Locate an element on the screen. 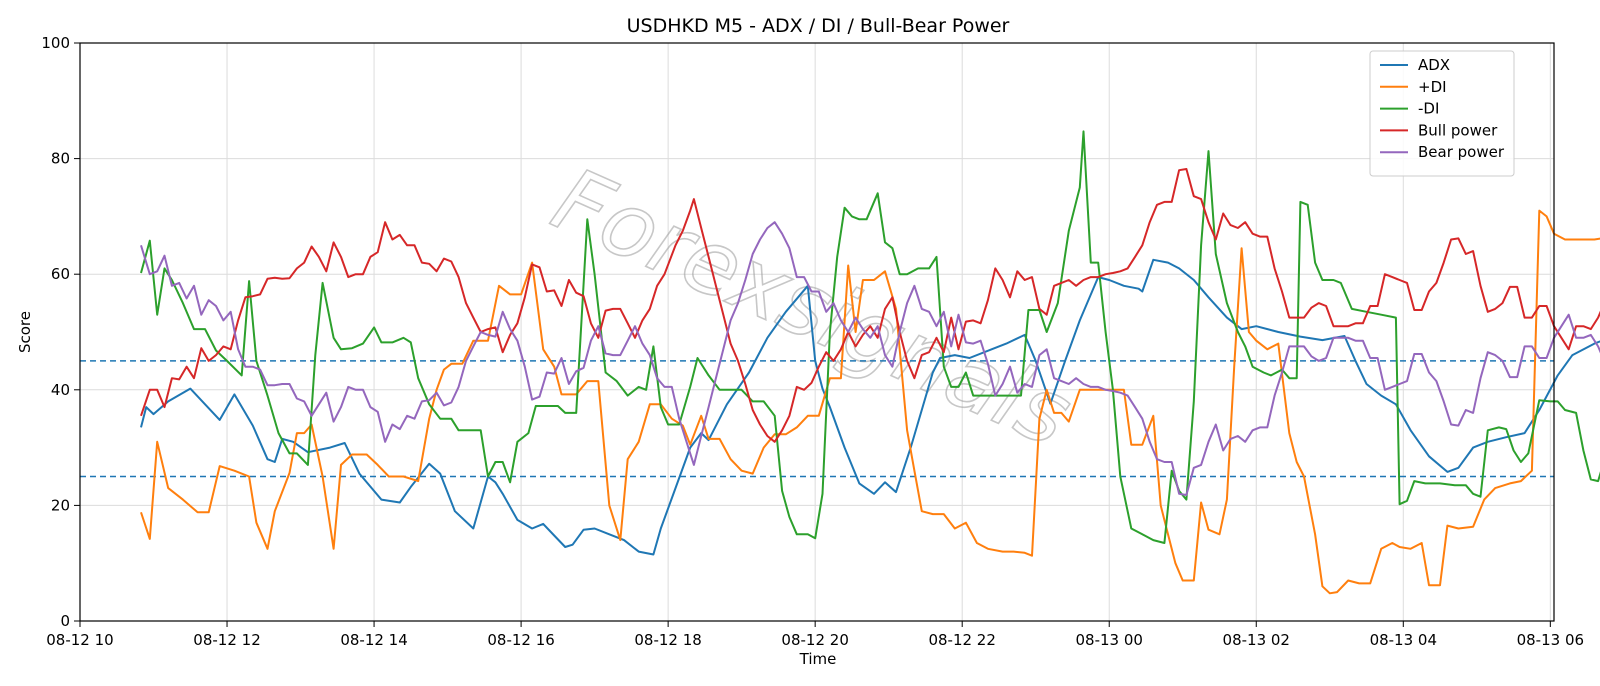 The height and width of the screenshot is (686, 1600). chart-title: USDHKD M5 - ADX / DI / Bull-Bear Power is located at coordinates (818, 26).